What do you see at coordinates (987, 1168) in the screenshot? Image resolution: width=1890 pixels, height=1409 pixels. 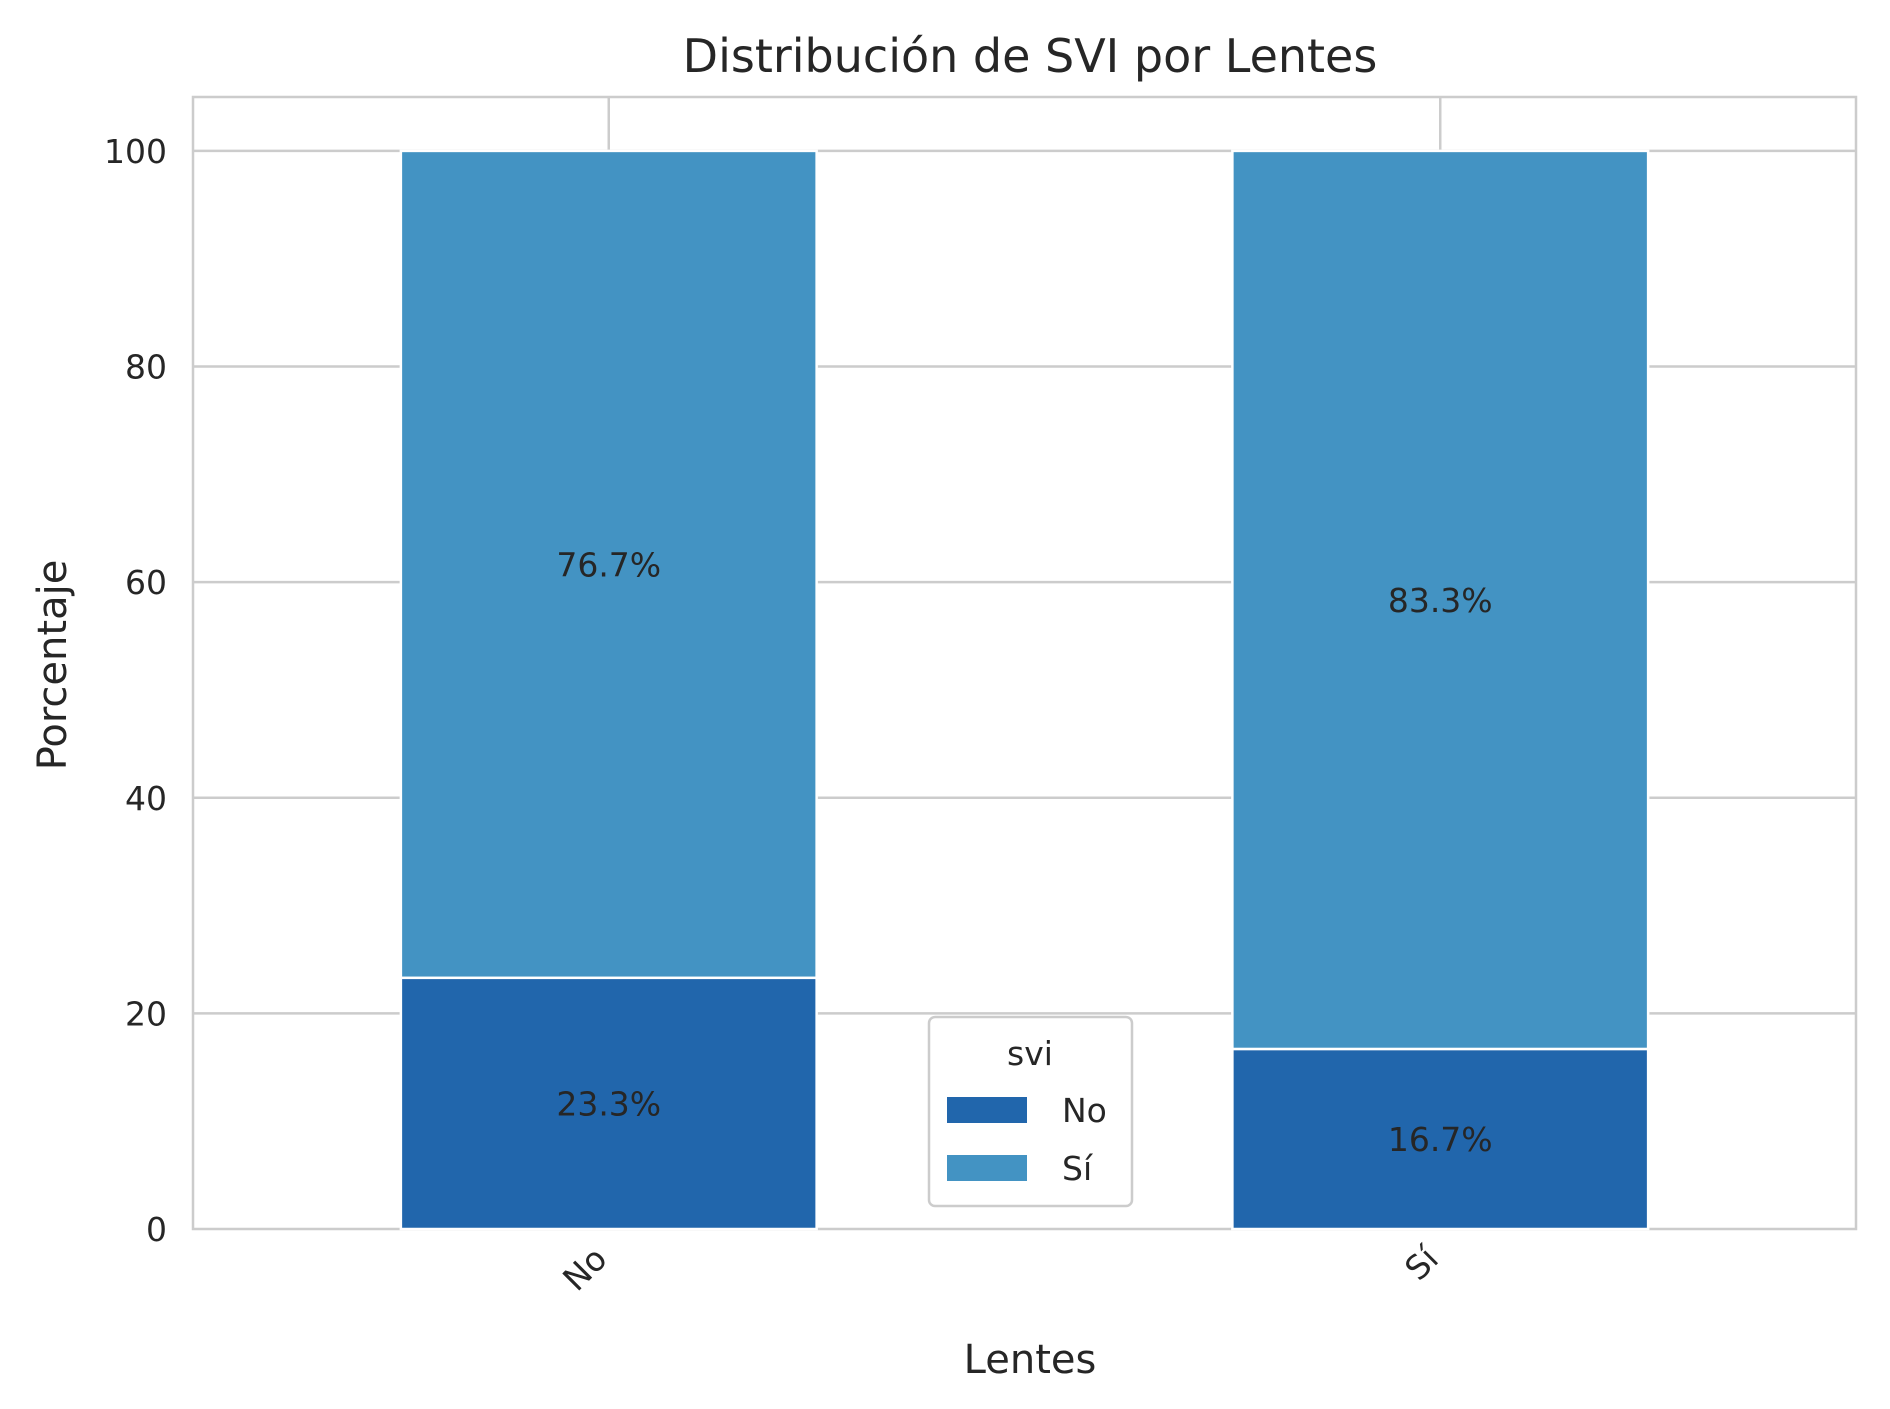 I see `legend-swatch-si` at bounding box center [987, 1168].